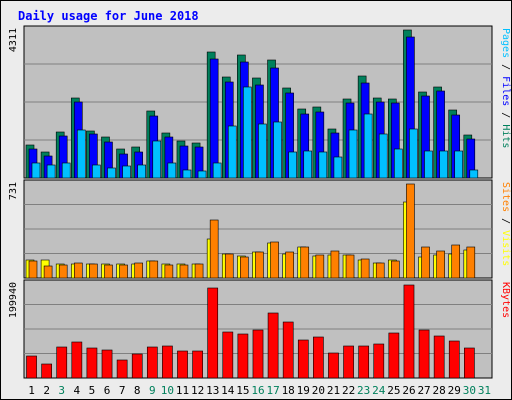 The height and width of the screenshot is (400, 512). What do you see at coordinates (505, 300) in the screenshot?
I see `legend-entry: KBytes` at bounding box center [505, 300].